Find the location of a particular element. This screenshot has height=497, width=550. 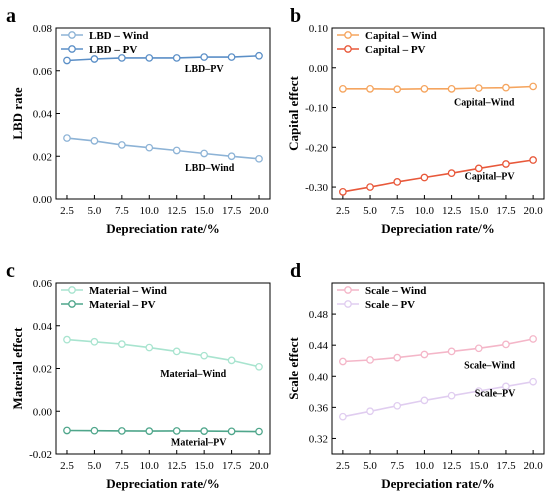

y-tick-label: 0.06 is located at coordinates (43, 284).